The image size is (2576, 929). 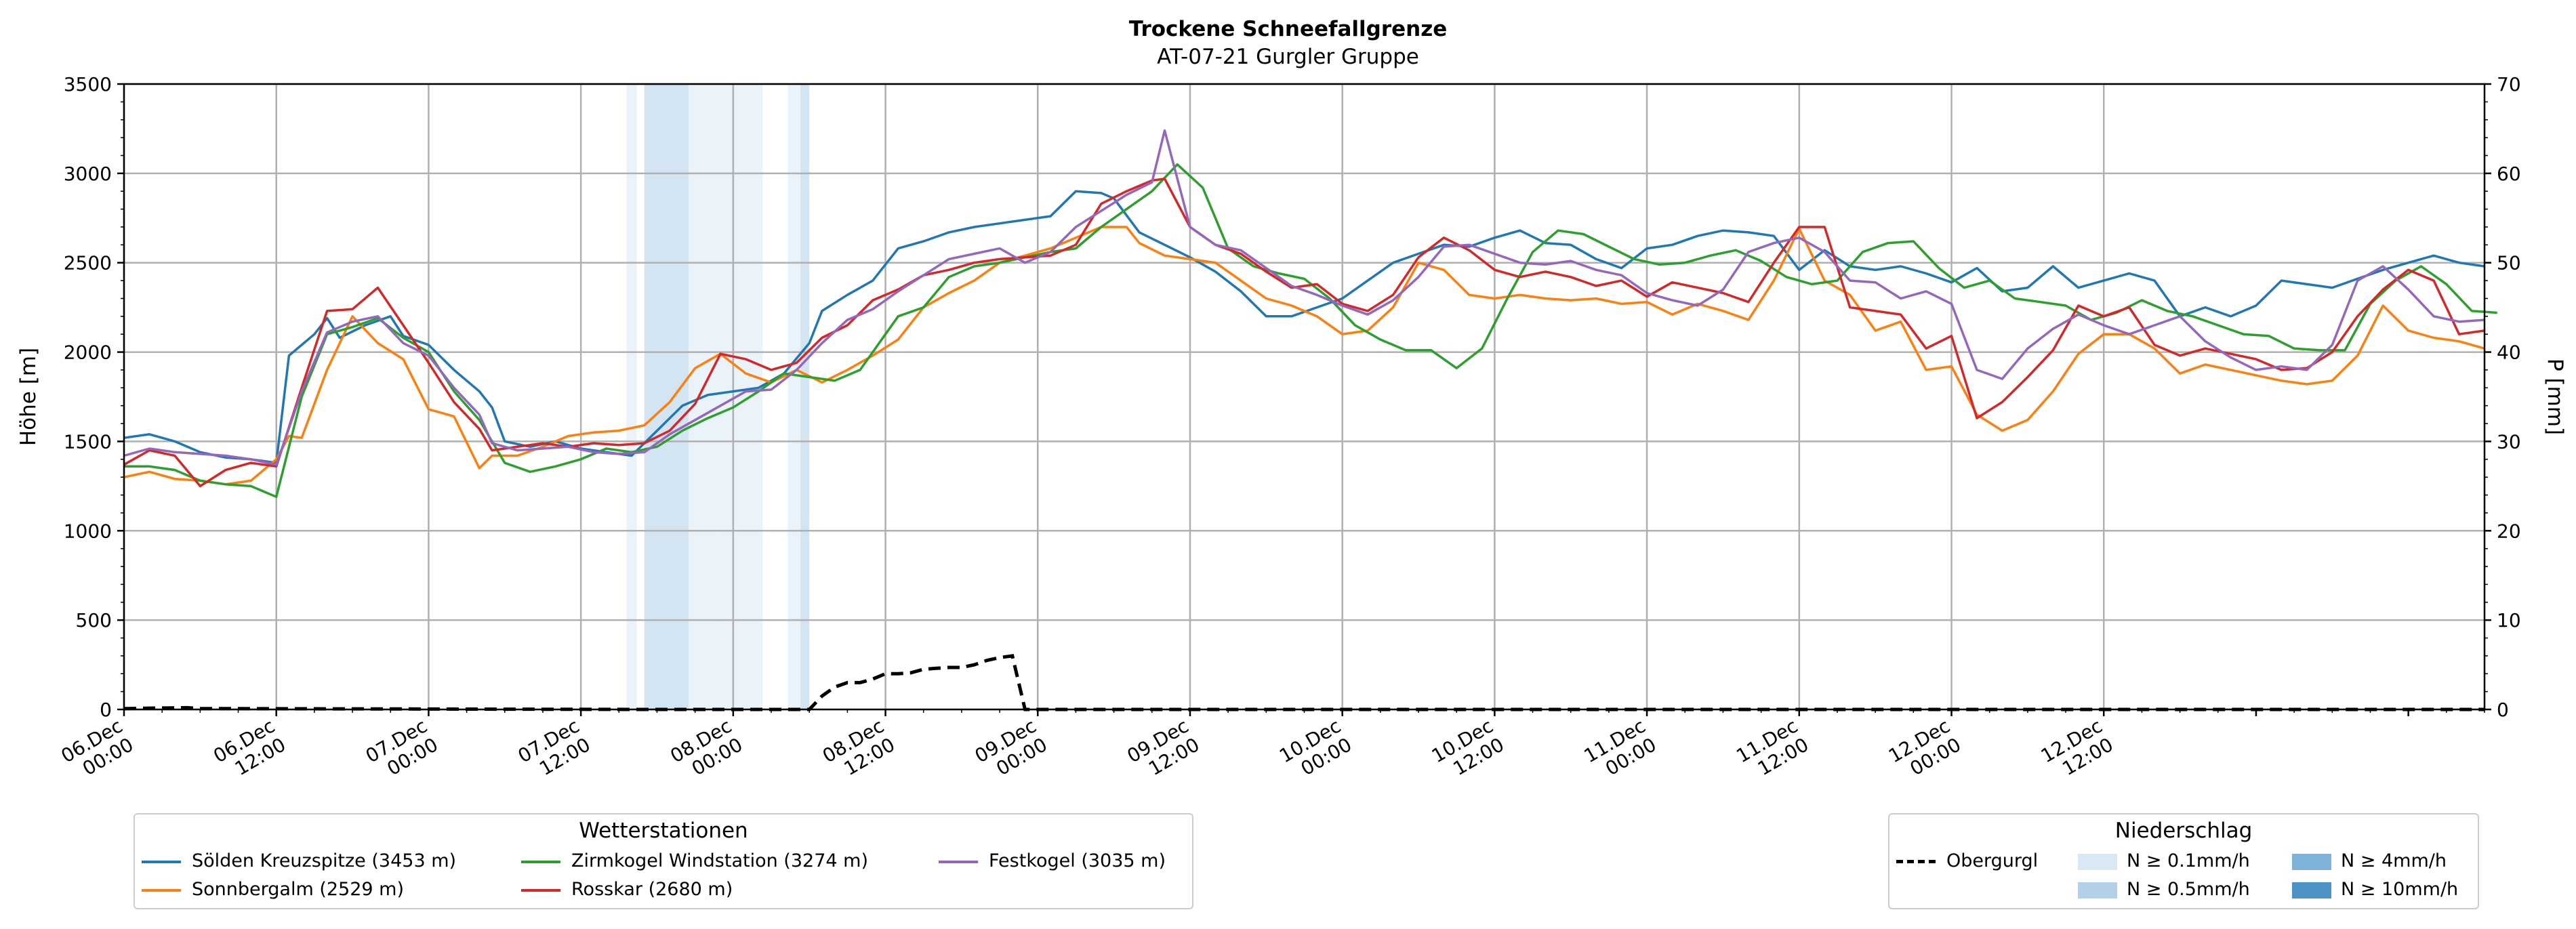 I want to click on y2-axis-label: P [mm], so click(x=2555, y=396).